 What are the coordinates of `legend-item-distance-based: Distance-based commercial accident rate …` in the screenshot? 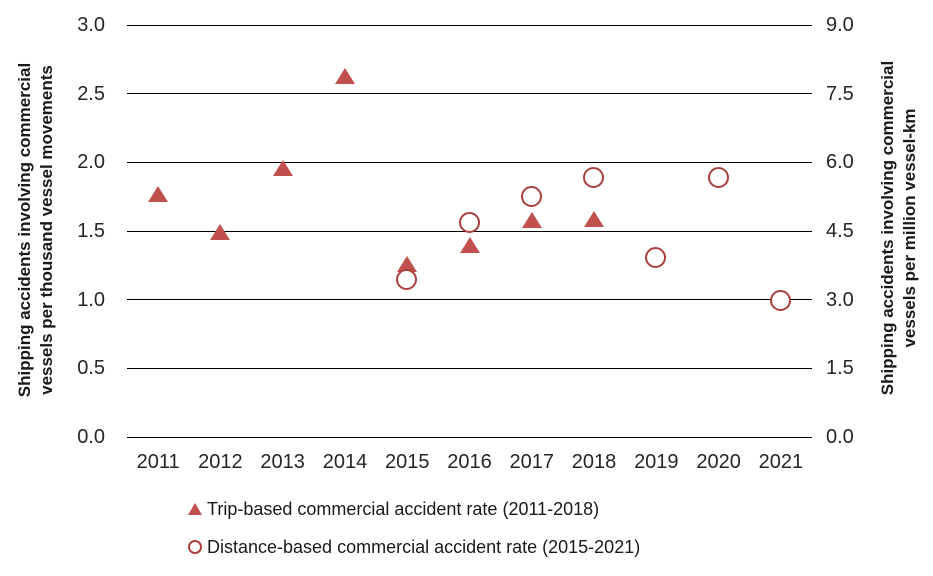 It's located at (414, 547).